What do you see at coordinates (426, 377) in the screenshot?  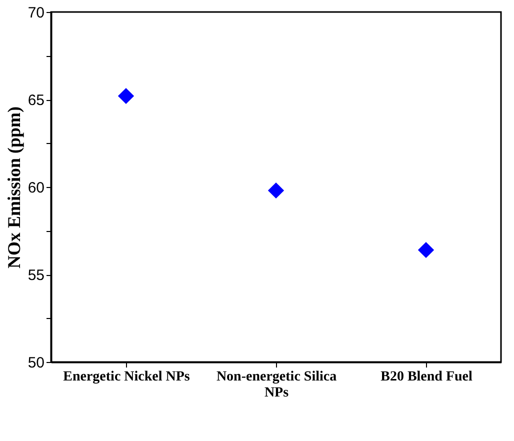 I see `x-tick-label: B20 Blend Fuel` at bounding box center [426, 377].